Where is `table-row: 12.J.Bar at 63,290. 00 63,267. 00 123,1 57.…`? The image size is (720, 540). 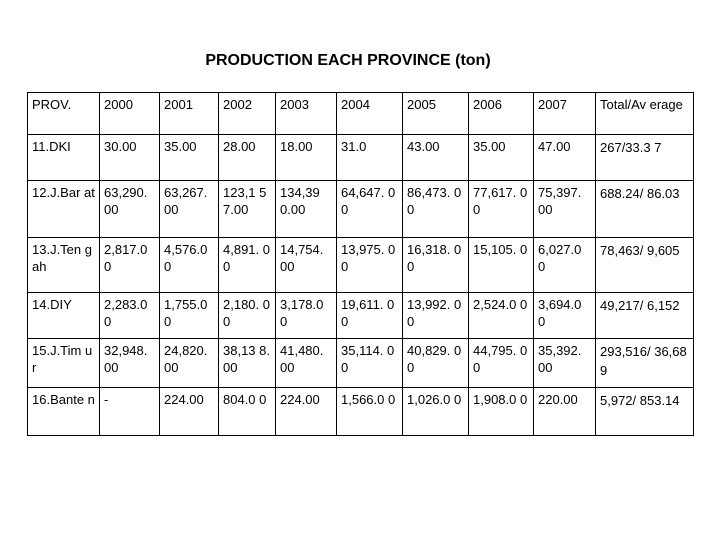 table-row: 12.J.Bar at 63,290. 00 63,267. 00 123,1 57.… is located at coordinates (360, 209).